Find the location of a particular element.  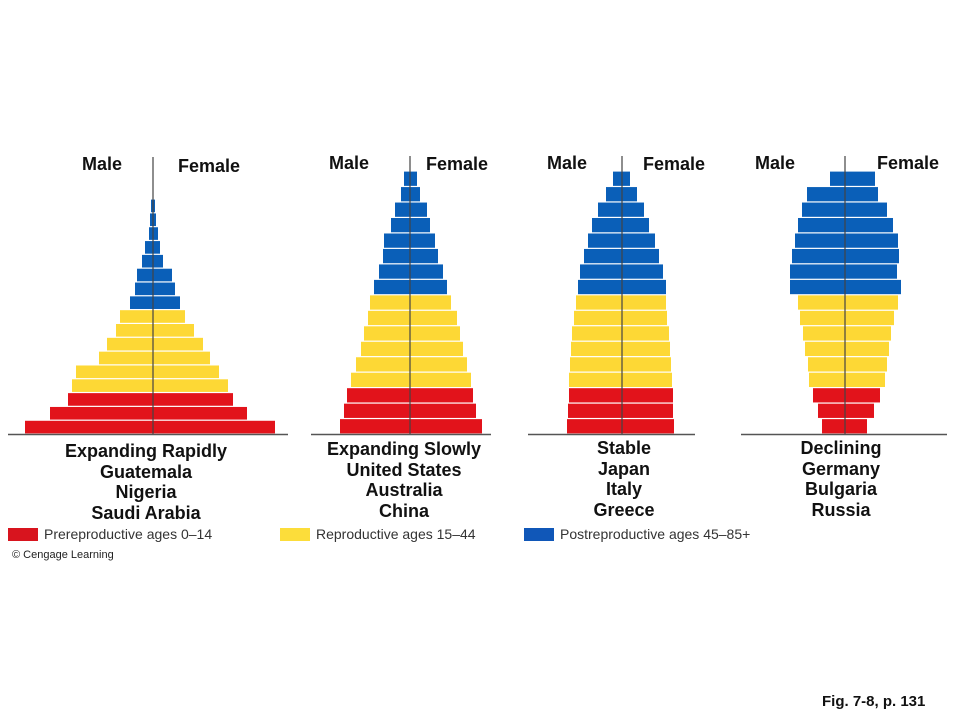

legend-label-prereproductive: Prereproductive ages 0–14 is located at coordinates (128, 534).